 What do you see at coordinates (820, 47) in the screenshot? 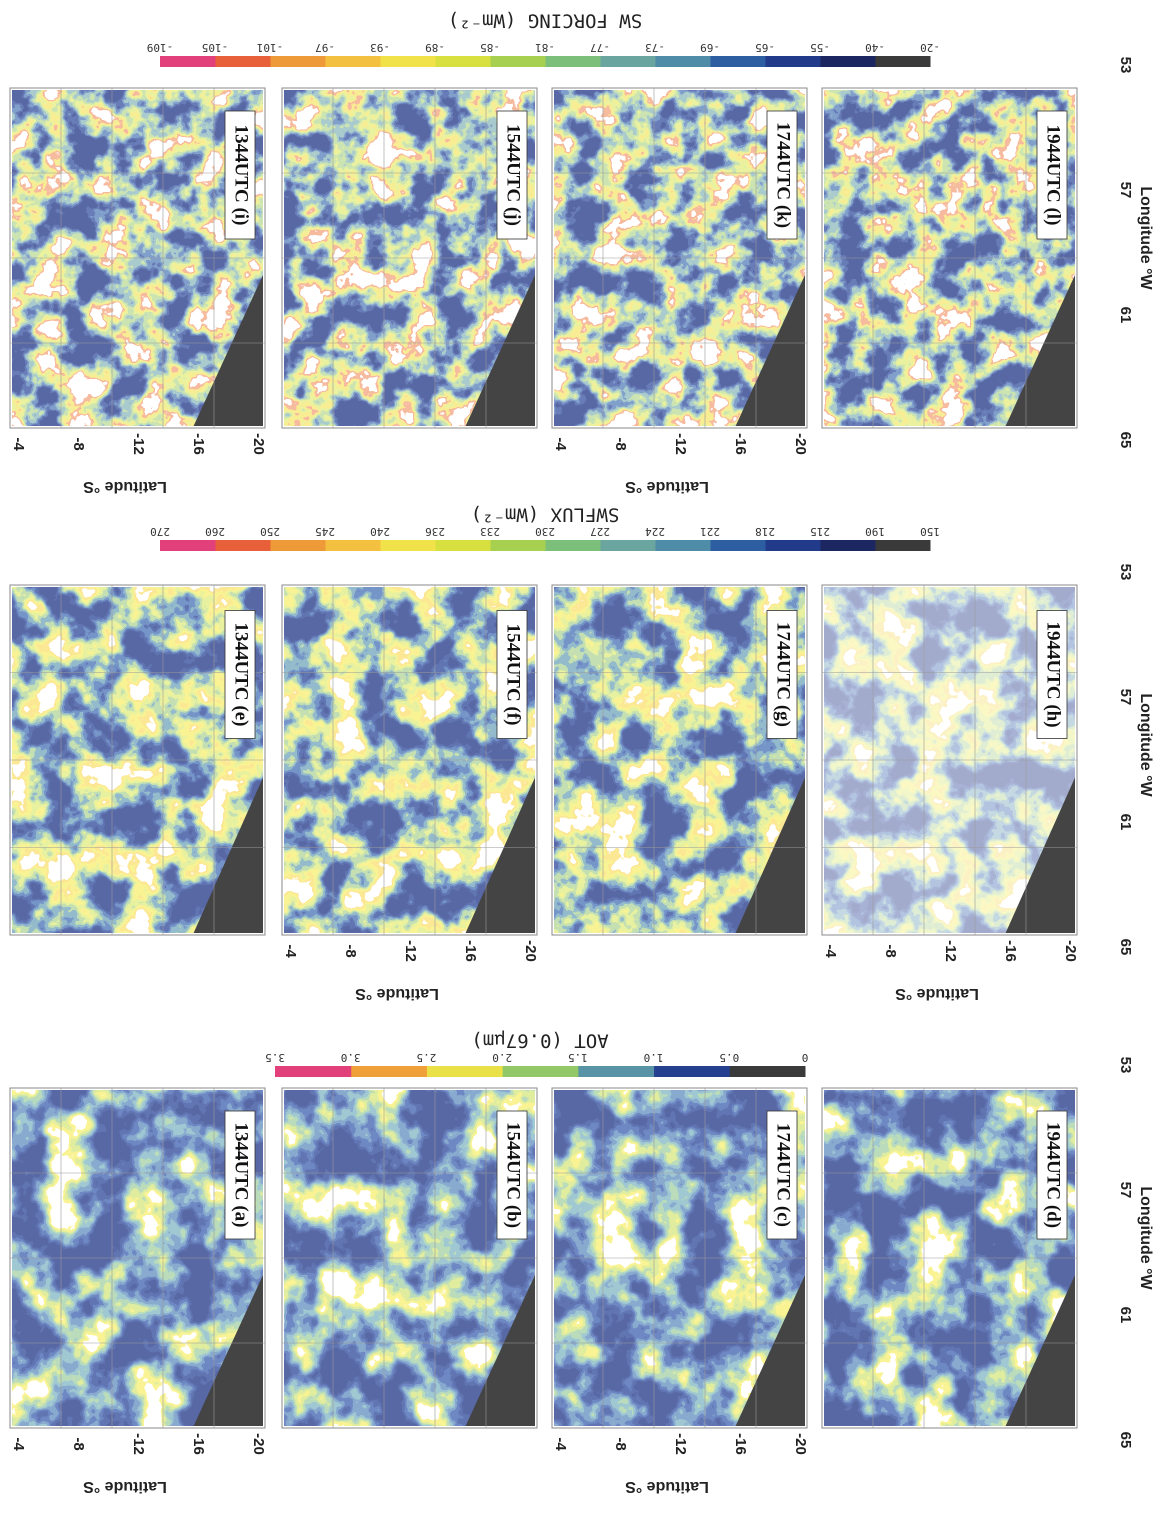
I see `colorbar-tick-label: -55` at bounding box center [820, 47].